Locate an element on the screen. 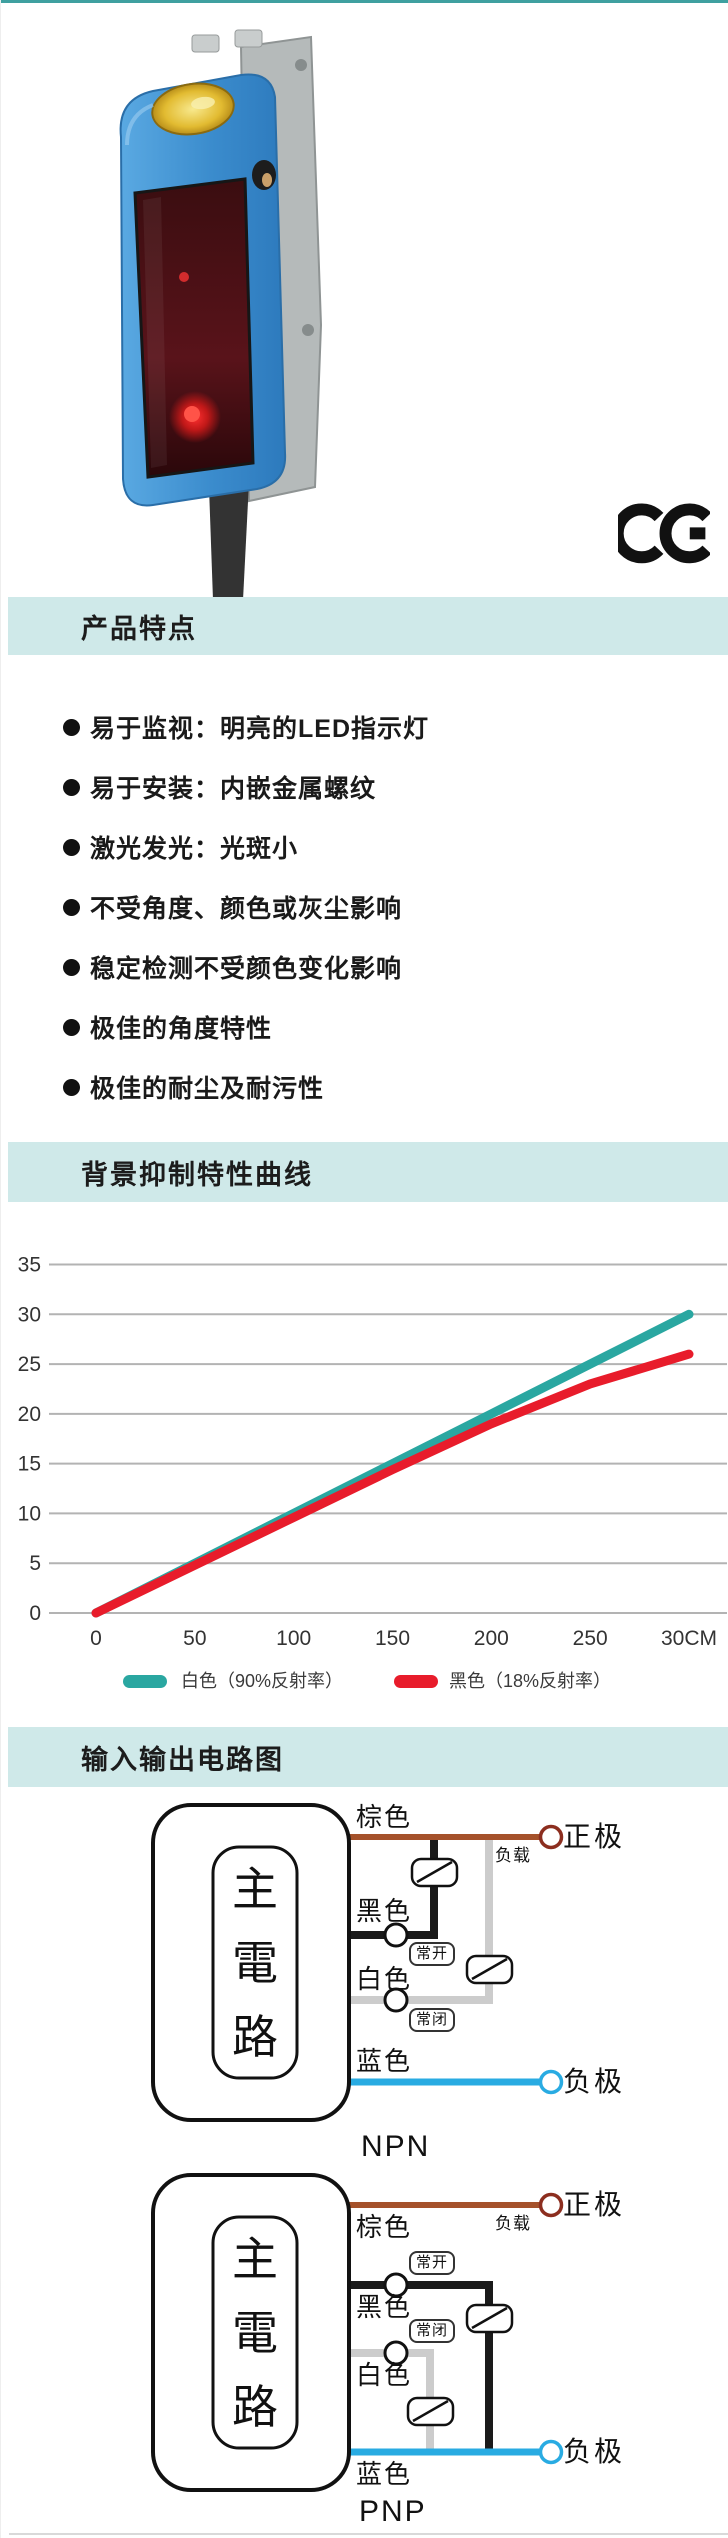 The image size is (728, 2538). feature-text: 极佳的角度特性 is located at coordinates (181, 1029).